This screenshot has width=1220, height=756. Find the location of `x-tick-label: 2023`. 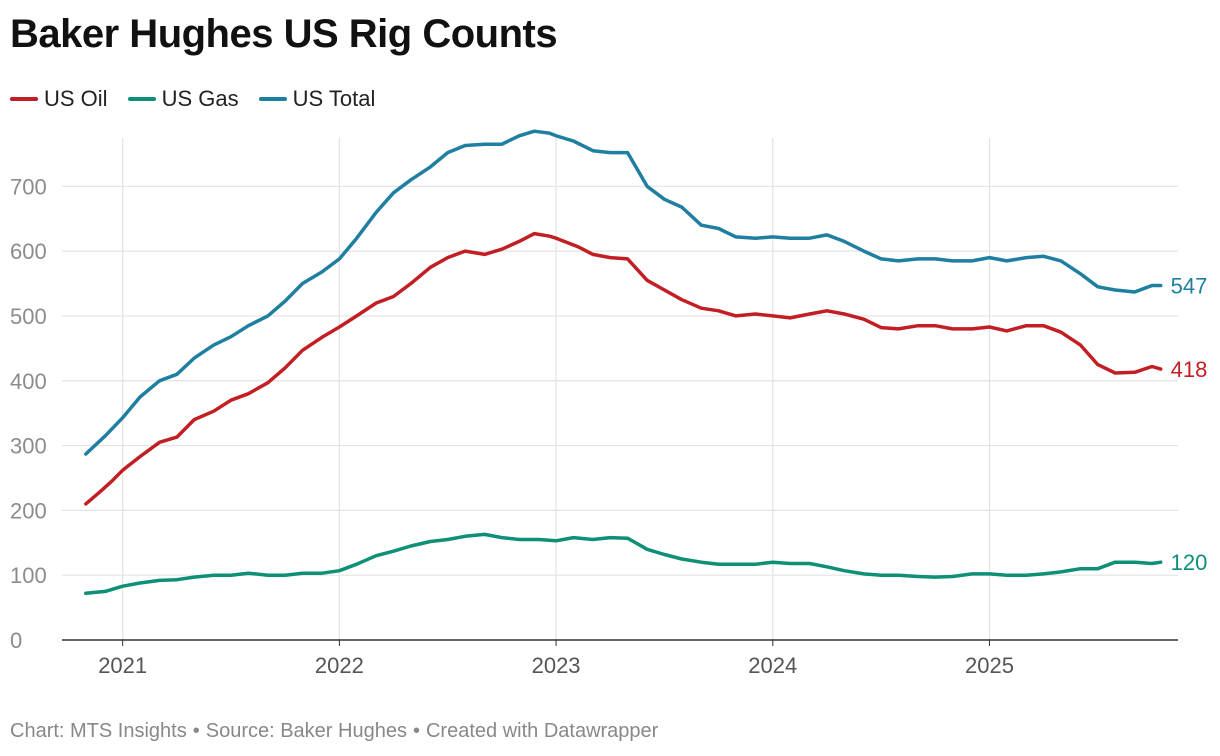

x-tick-label: 2023 is located at coordinates (556, 665).